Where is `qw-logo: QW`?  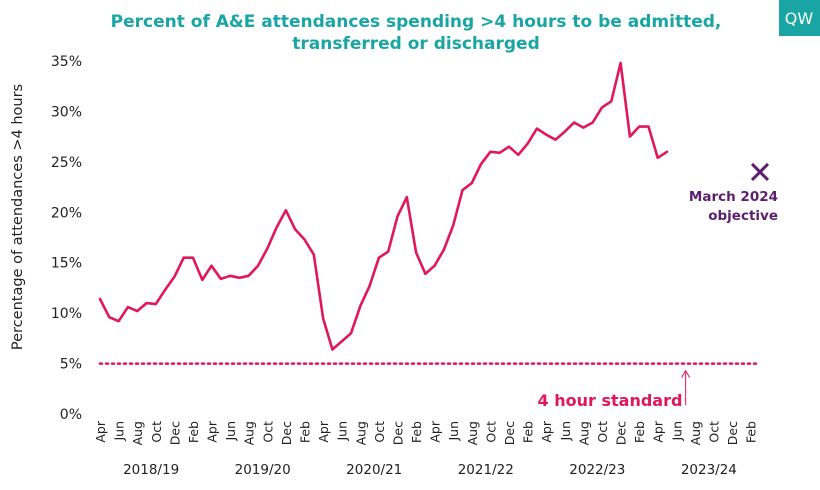 qw-logo: QW is located at coordinates (799, 18).